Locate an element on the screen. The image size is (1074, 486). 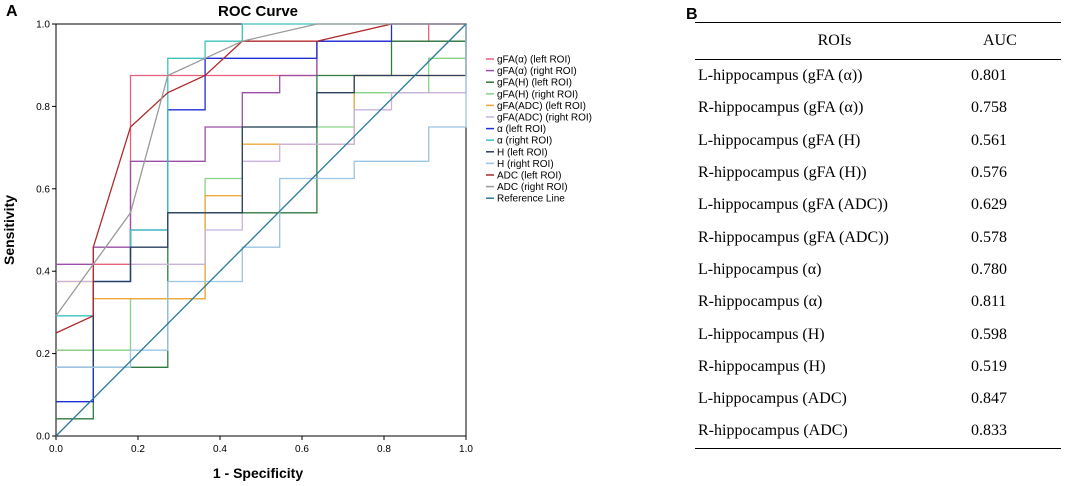
auc-cell: 0.578 is located at coordinates (989, 237).